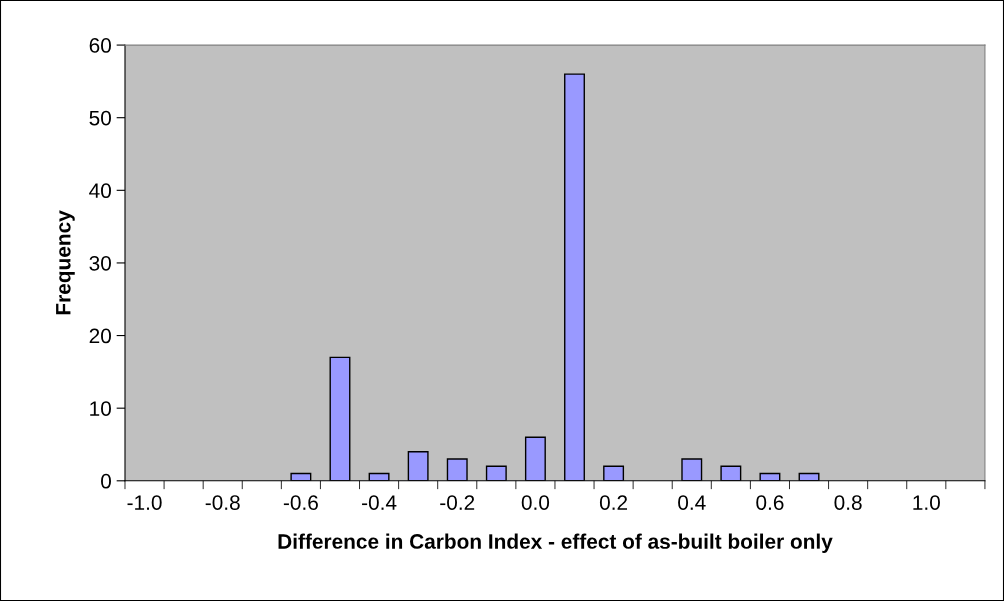 This screenshot has height=601, width=1004. What do you see at coordinates (535, 502) in the screenshot?
I see `x-tick-label: 0.0` at bounding box center [535, 502].